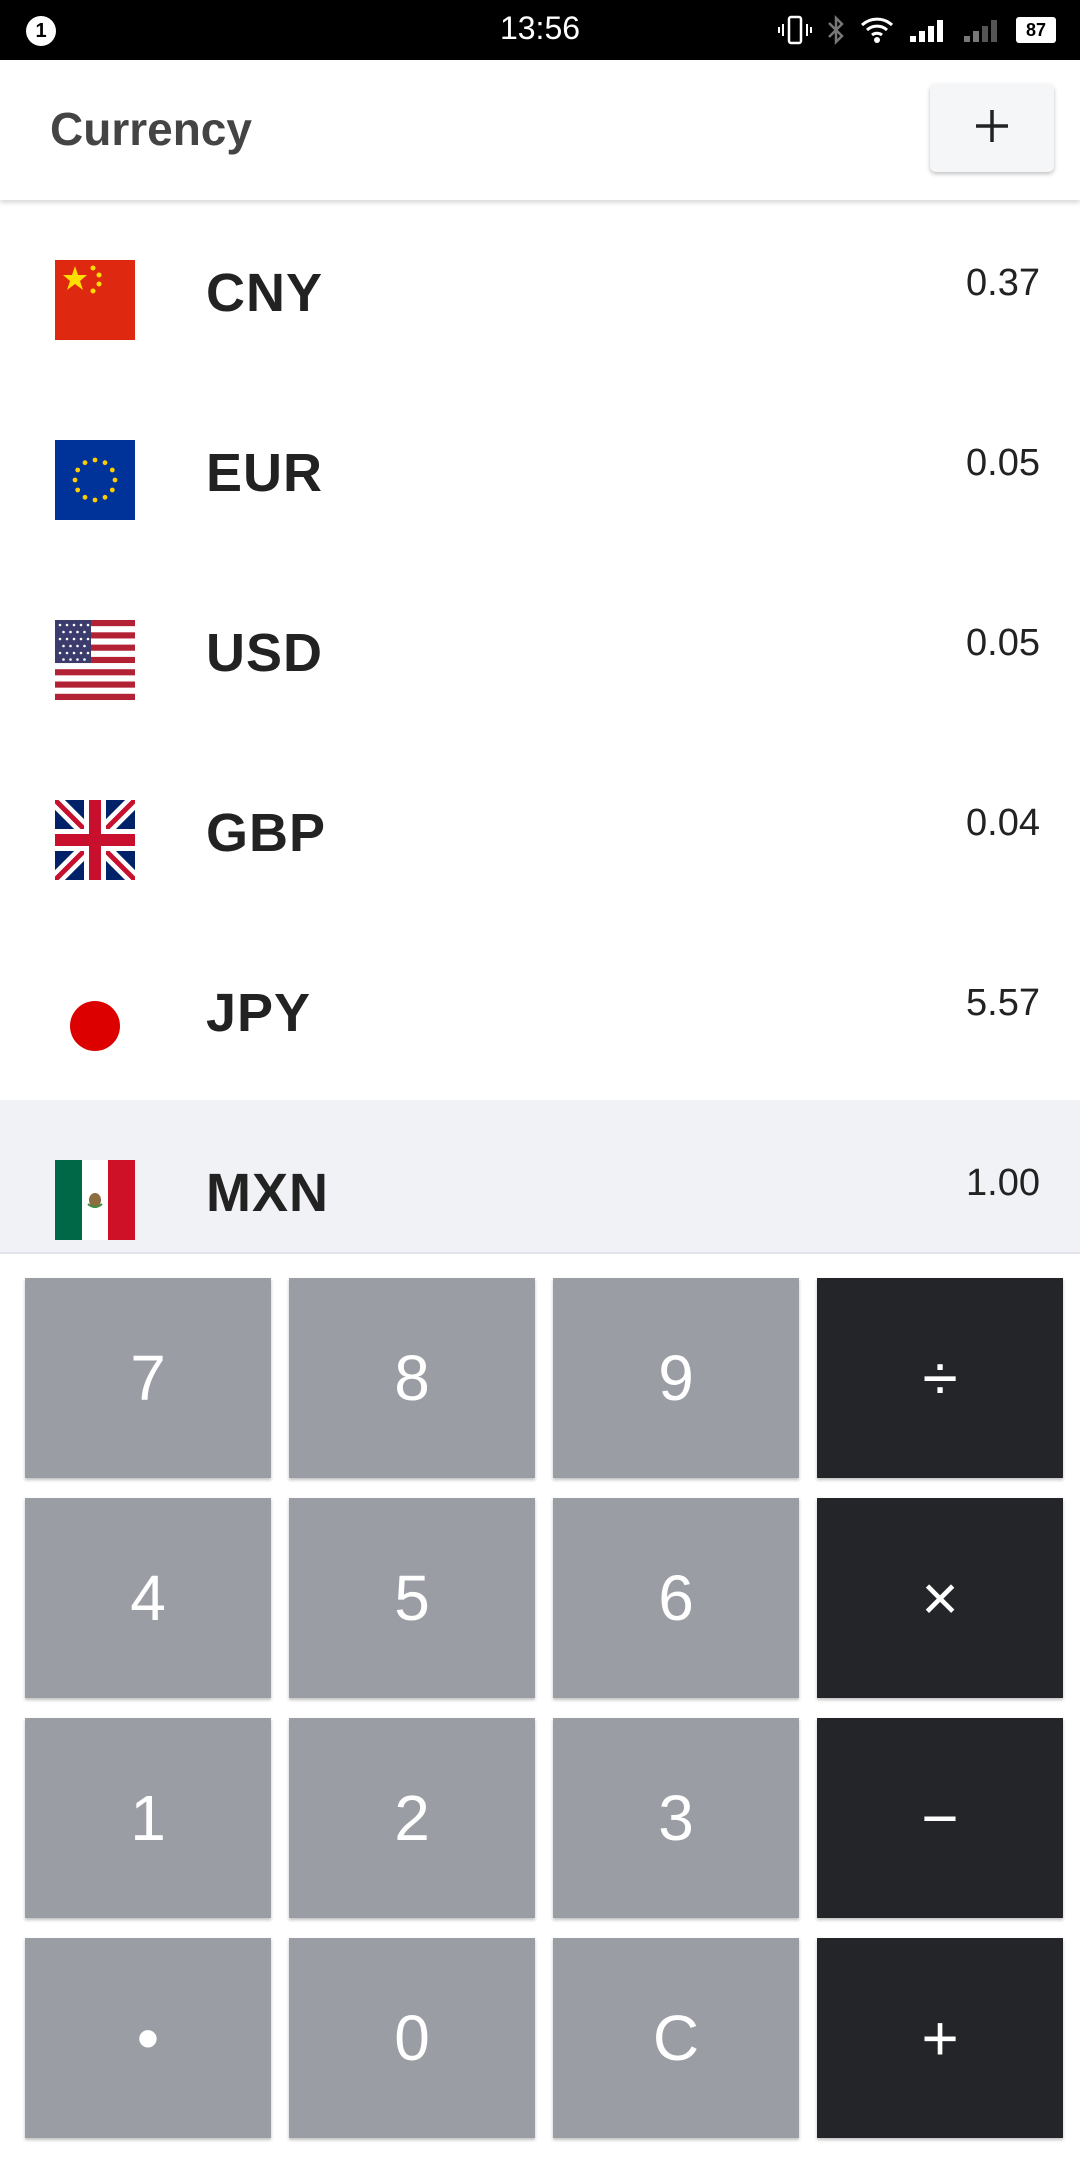 This screenshot has width=1080, height=2162. I want to click on vibrate-icon, so click(795, 30).